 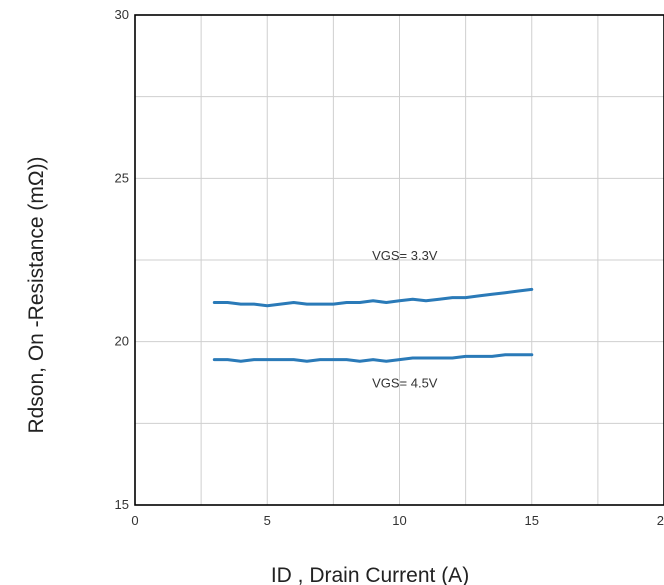 I want to click on x-tick-label: 5, so click(x=267, y=520).